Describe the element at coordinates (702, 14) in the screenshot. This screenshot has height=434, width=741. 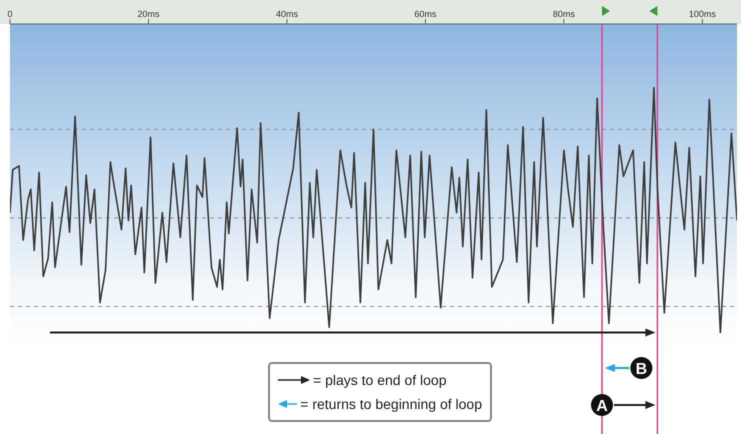
I see `x-tick-label: 100ms` at that location.